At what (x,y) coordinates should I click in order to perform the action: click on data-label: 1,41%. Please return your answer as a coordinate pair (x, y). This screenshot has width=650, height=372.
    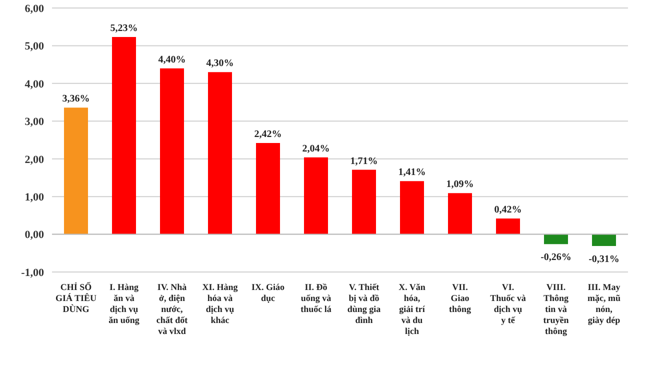
    Looking at the image, I should click on (412, 172).